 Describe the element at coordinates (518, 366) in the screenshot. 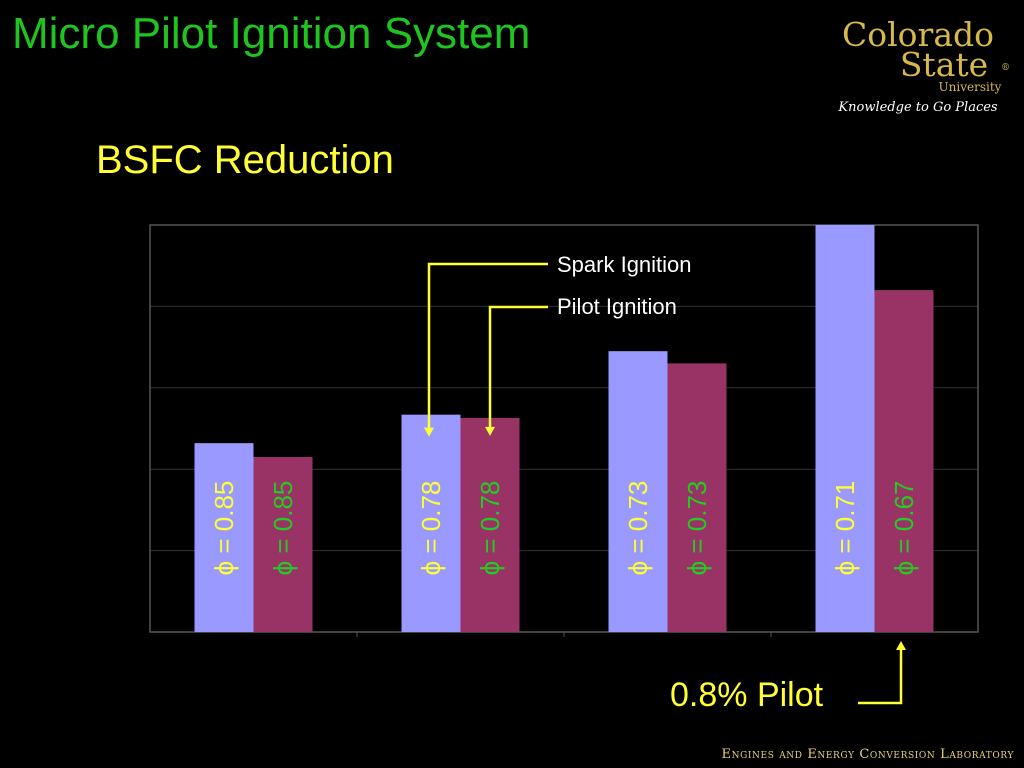

I see `pilot-ignition-arrow` at that location.